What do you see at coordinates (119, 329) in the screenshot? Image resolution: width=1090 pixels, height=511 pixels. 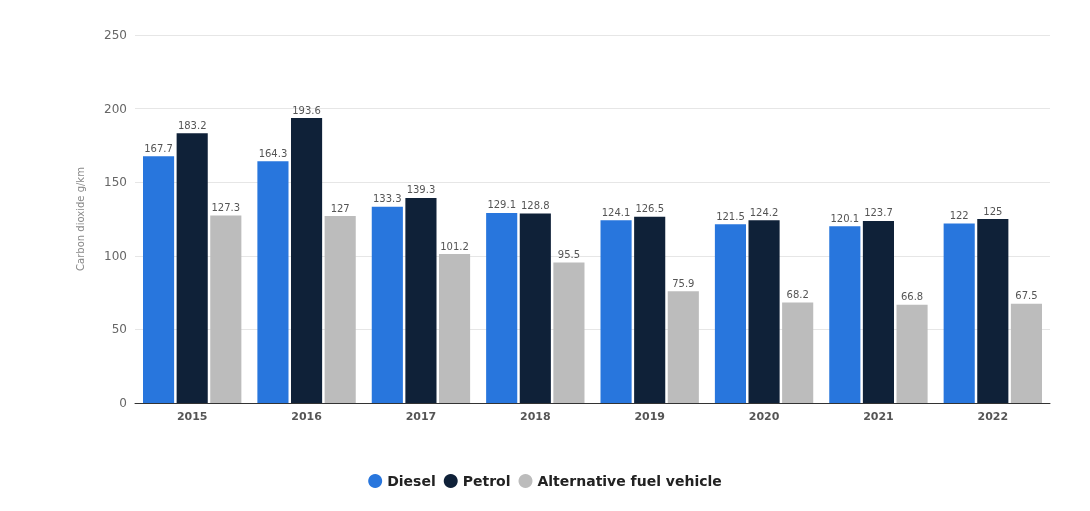 I see `y-tick-label: 50` at bounding box center [119, 329].